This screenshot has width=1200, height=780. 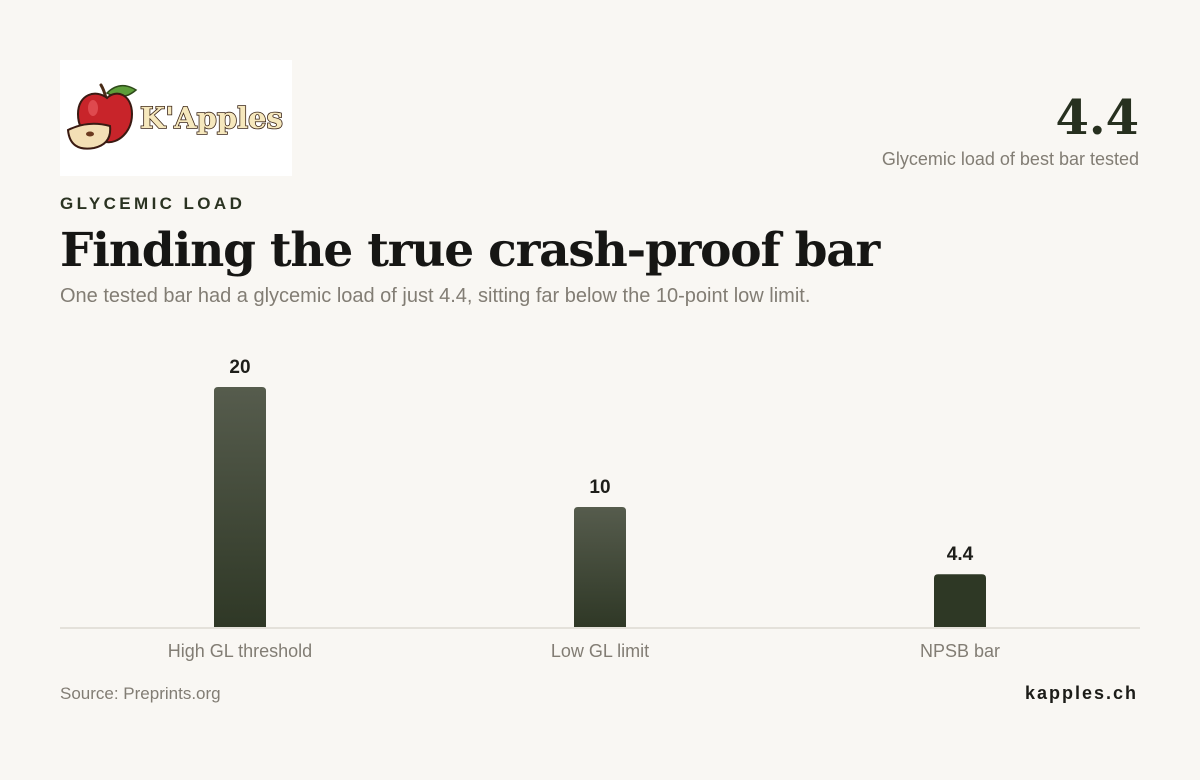 I want to click on brand-logo: K'Apples, so click(x=176, y=118).